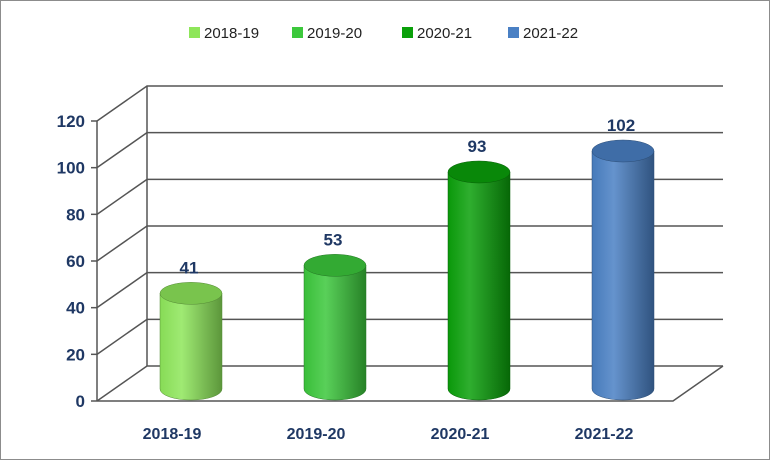 The height and width of the screenshot is (463, 772). Describe the element at coordinates (316, 434) in the screenshot. I see `x-tick-label: 2019-20` at that location.